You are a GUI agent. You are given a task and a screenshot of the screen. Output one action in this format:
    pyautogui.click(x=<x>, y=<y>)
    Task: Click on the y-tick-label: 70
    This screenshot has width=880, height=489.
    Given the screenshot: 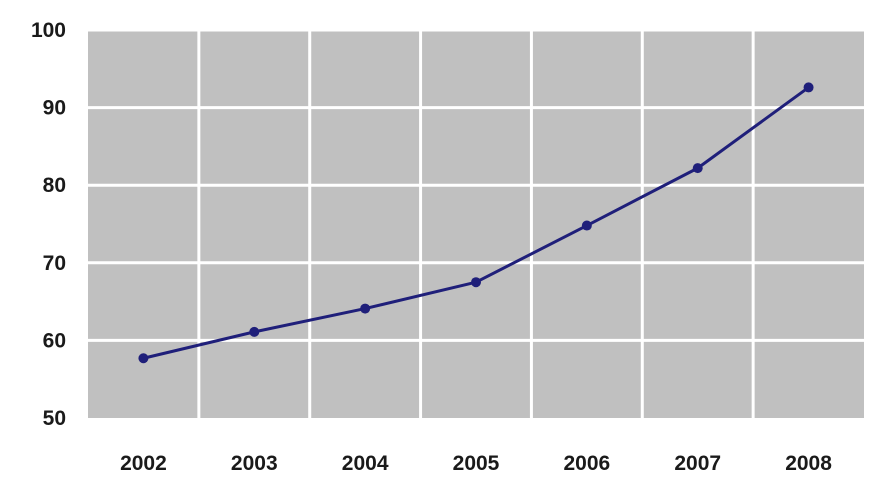 What is the action you would take?
    pyautogui.click(x=54, y=263)
    